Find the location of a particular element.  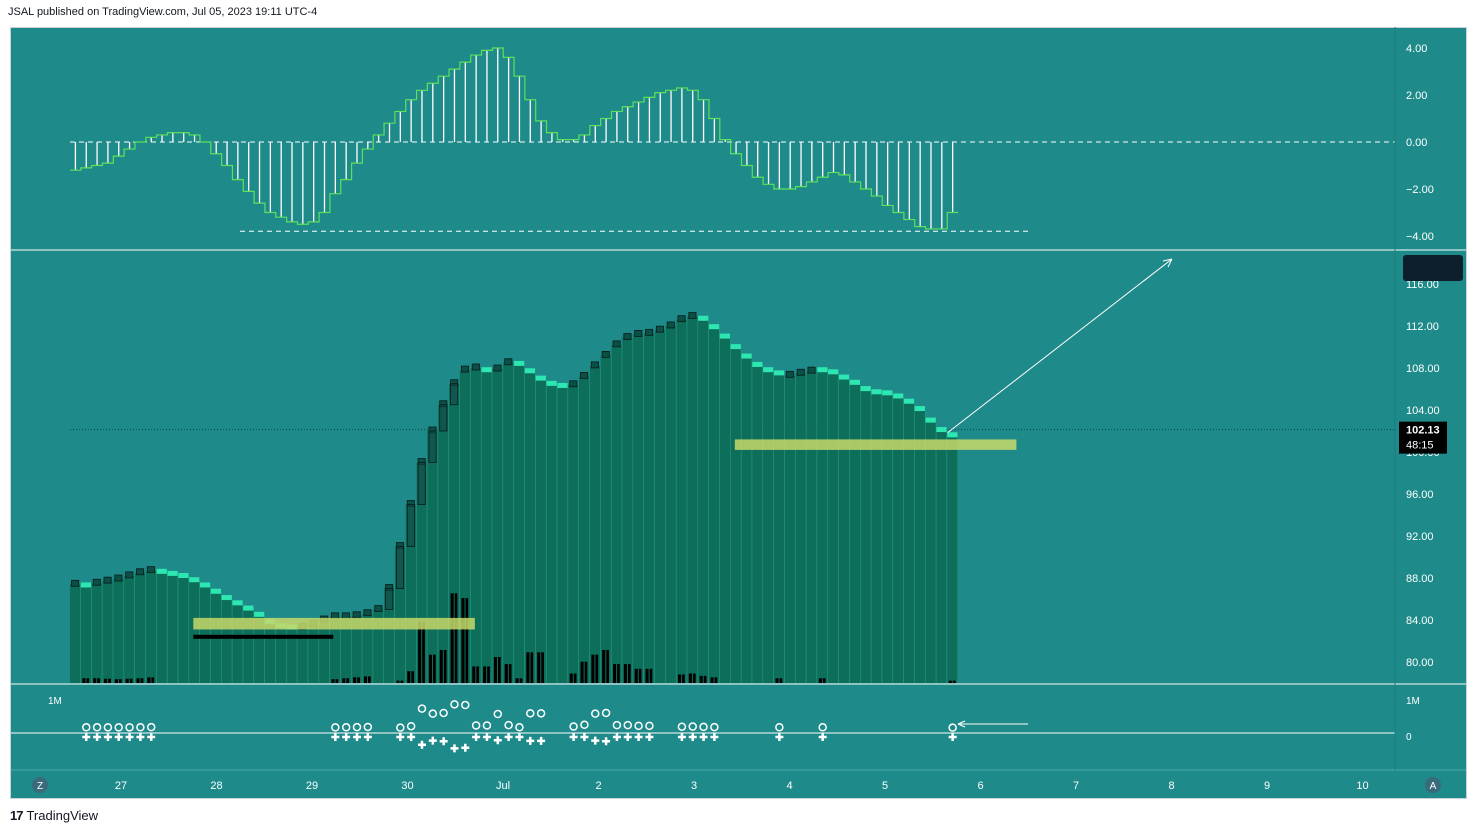

osc-tick-label: 0.00 is located at coordinates (1416, 143).